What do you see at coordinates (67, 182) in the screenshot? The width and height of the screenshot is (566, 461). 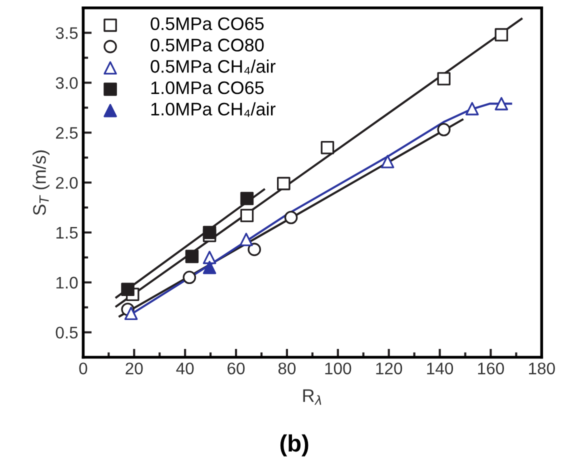 I see `y-tick-label: 2.0` at bounding box center [67, 182].